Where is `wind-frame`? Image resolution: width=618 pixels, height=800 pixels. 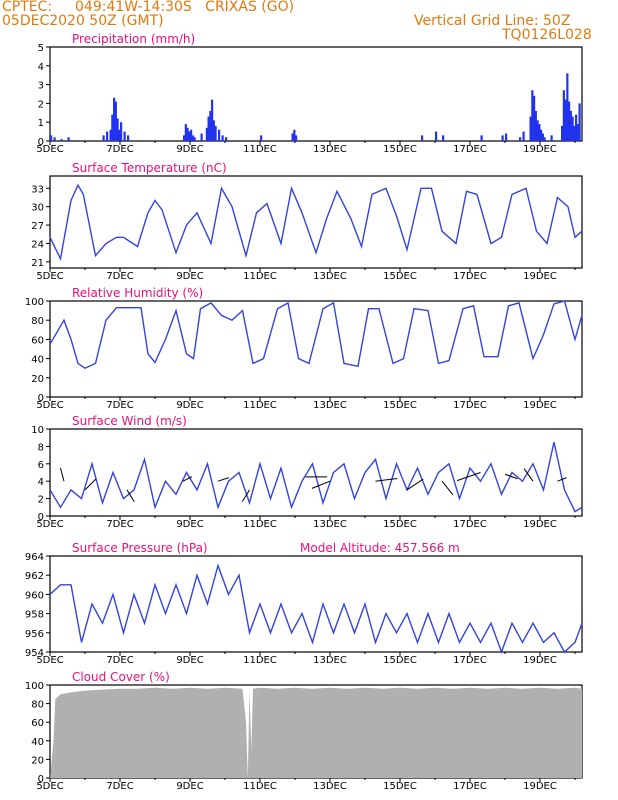 wind-frame is located at coordinates (316, 472).